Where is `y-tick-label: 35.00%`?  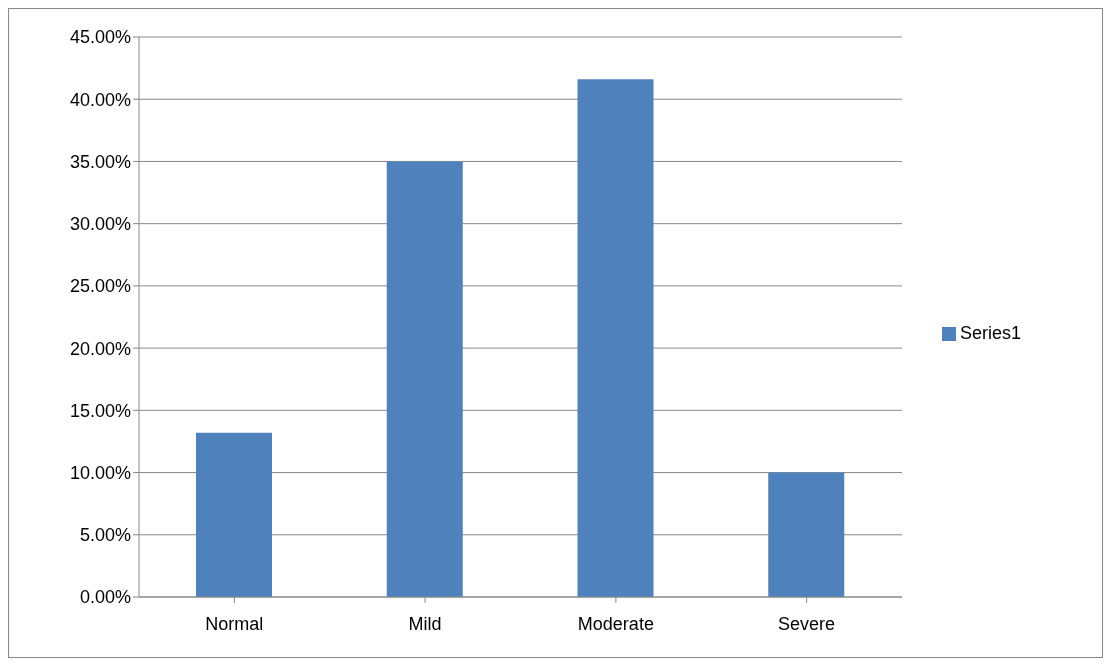
y-tick-label: 35.00% is located at coordinates (100, 161).